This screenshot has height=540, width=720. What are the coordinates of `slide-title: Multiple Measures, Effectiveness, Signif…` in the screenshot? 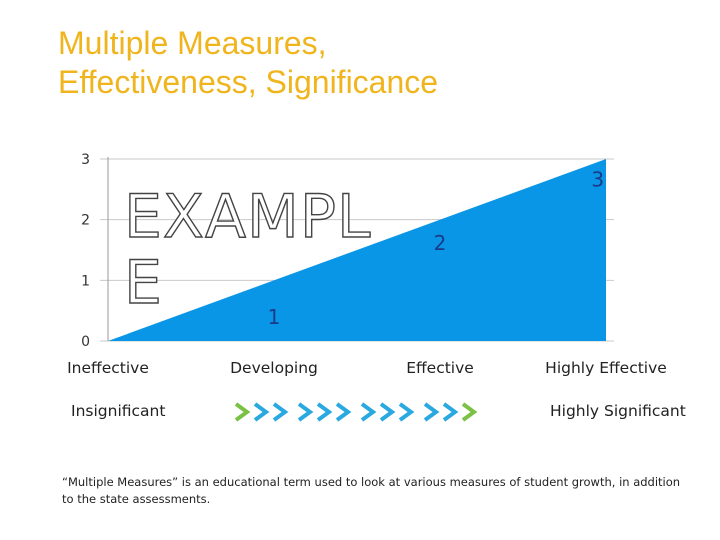 It's located at (248, 63).